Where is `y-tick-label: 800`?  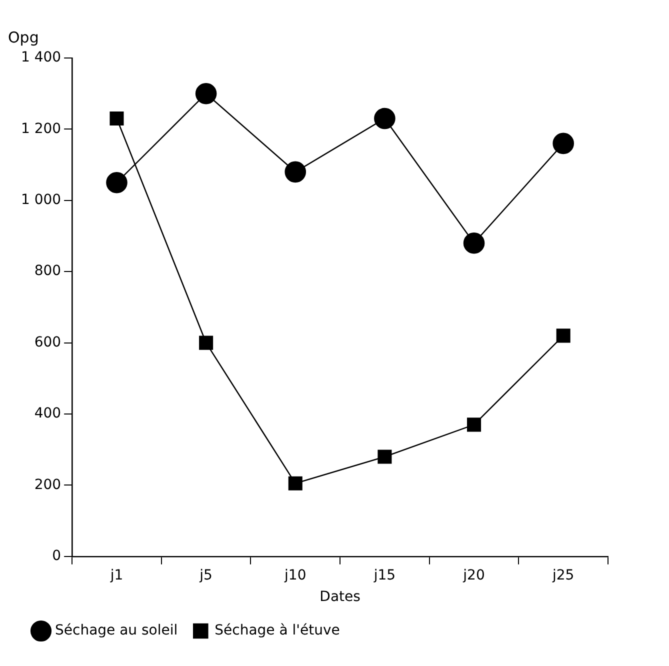
y-tick-label: 800 is located at coordinates (48, 271).